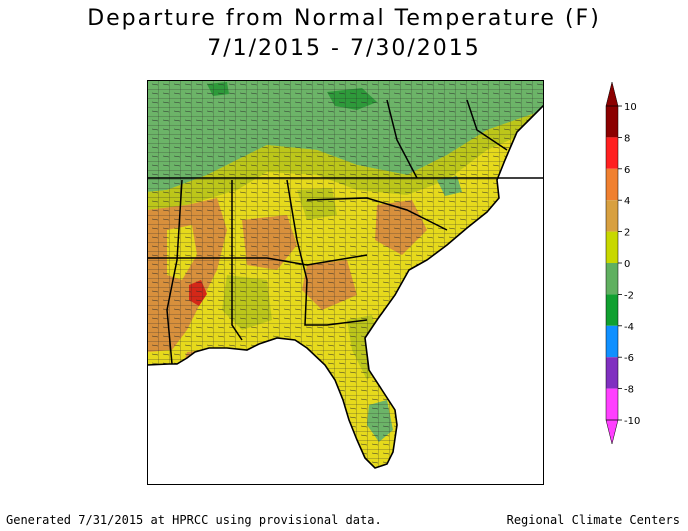 The width and height of the screenshot is (688, 531). What do you see at coordinates (593, 520) in the screenshot?
I see `credit-note: Regional Climate Centers` at bounding box center [593, 520].